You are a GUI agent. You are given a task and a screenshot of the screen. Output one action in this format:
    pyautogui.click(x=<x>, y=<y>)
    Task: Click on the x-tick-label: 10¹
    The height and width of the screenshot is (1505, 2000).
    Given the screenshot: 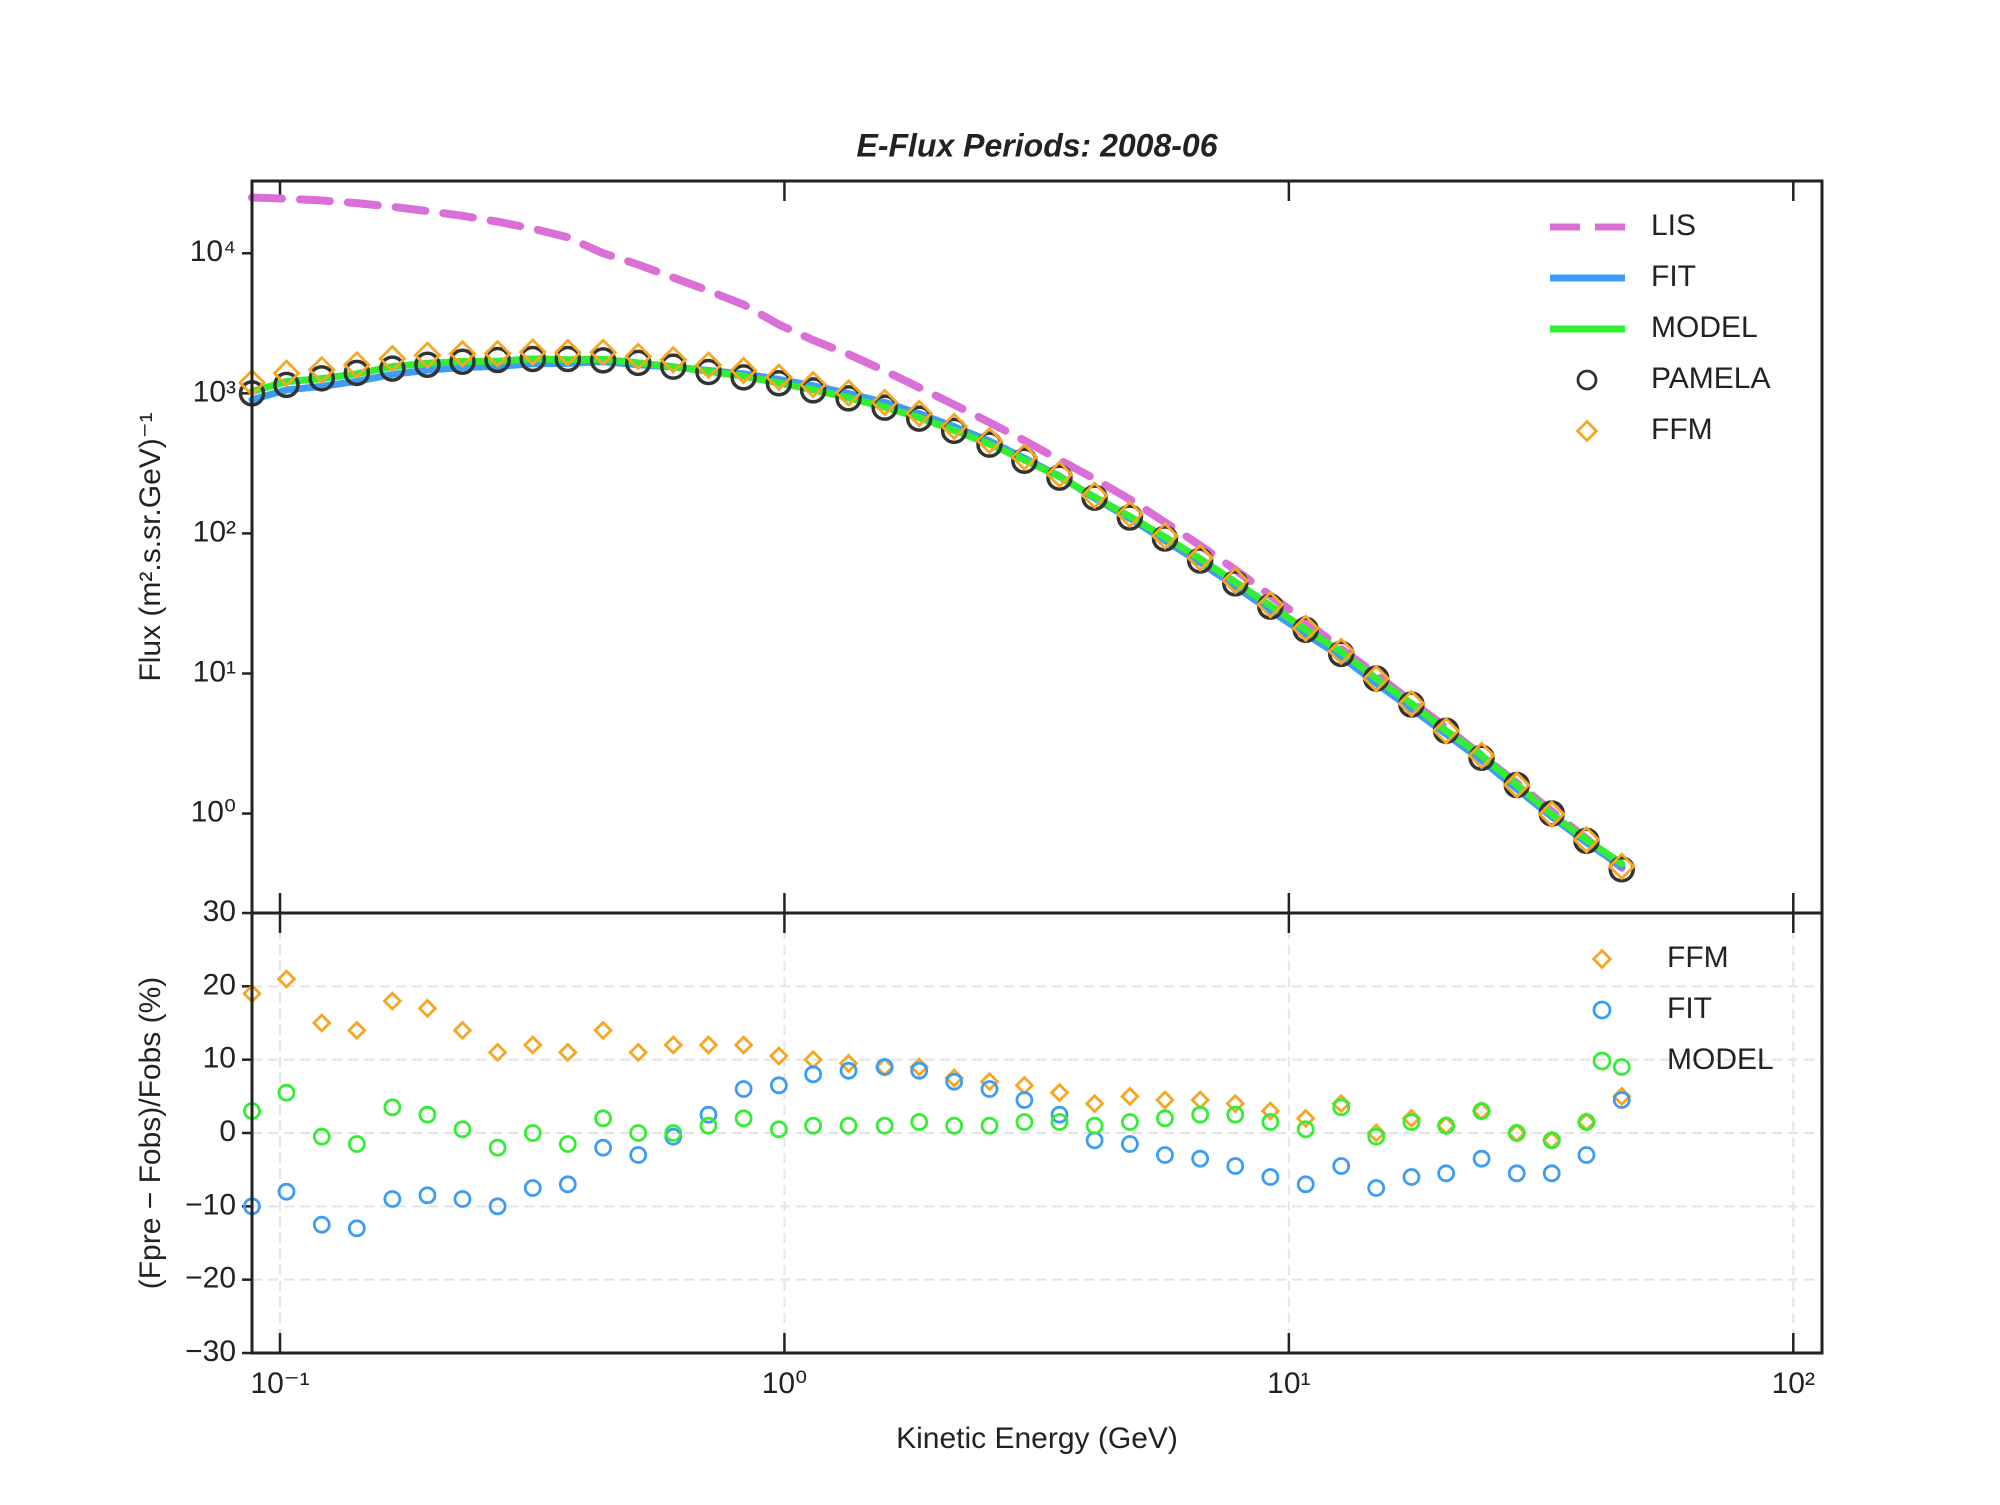 What is the action you would take?
    pyautogui.click(x=1288, y=1383)
    